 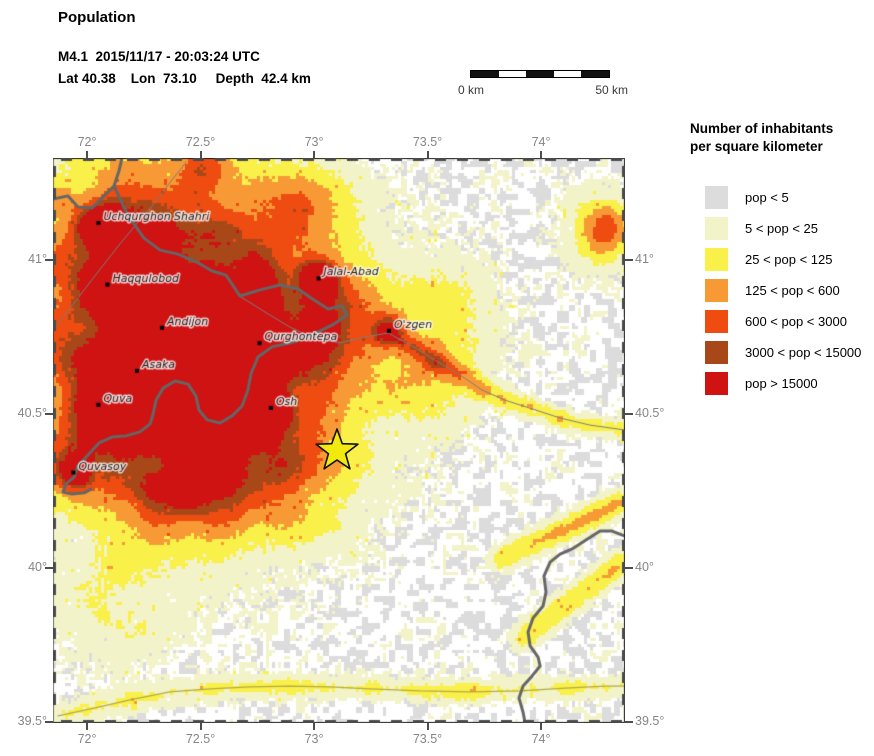 I want to click on legend-entry: pop < 5, so click(x=782, y=198).